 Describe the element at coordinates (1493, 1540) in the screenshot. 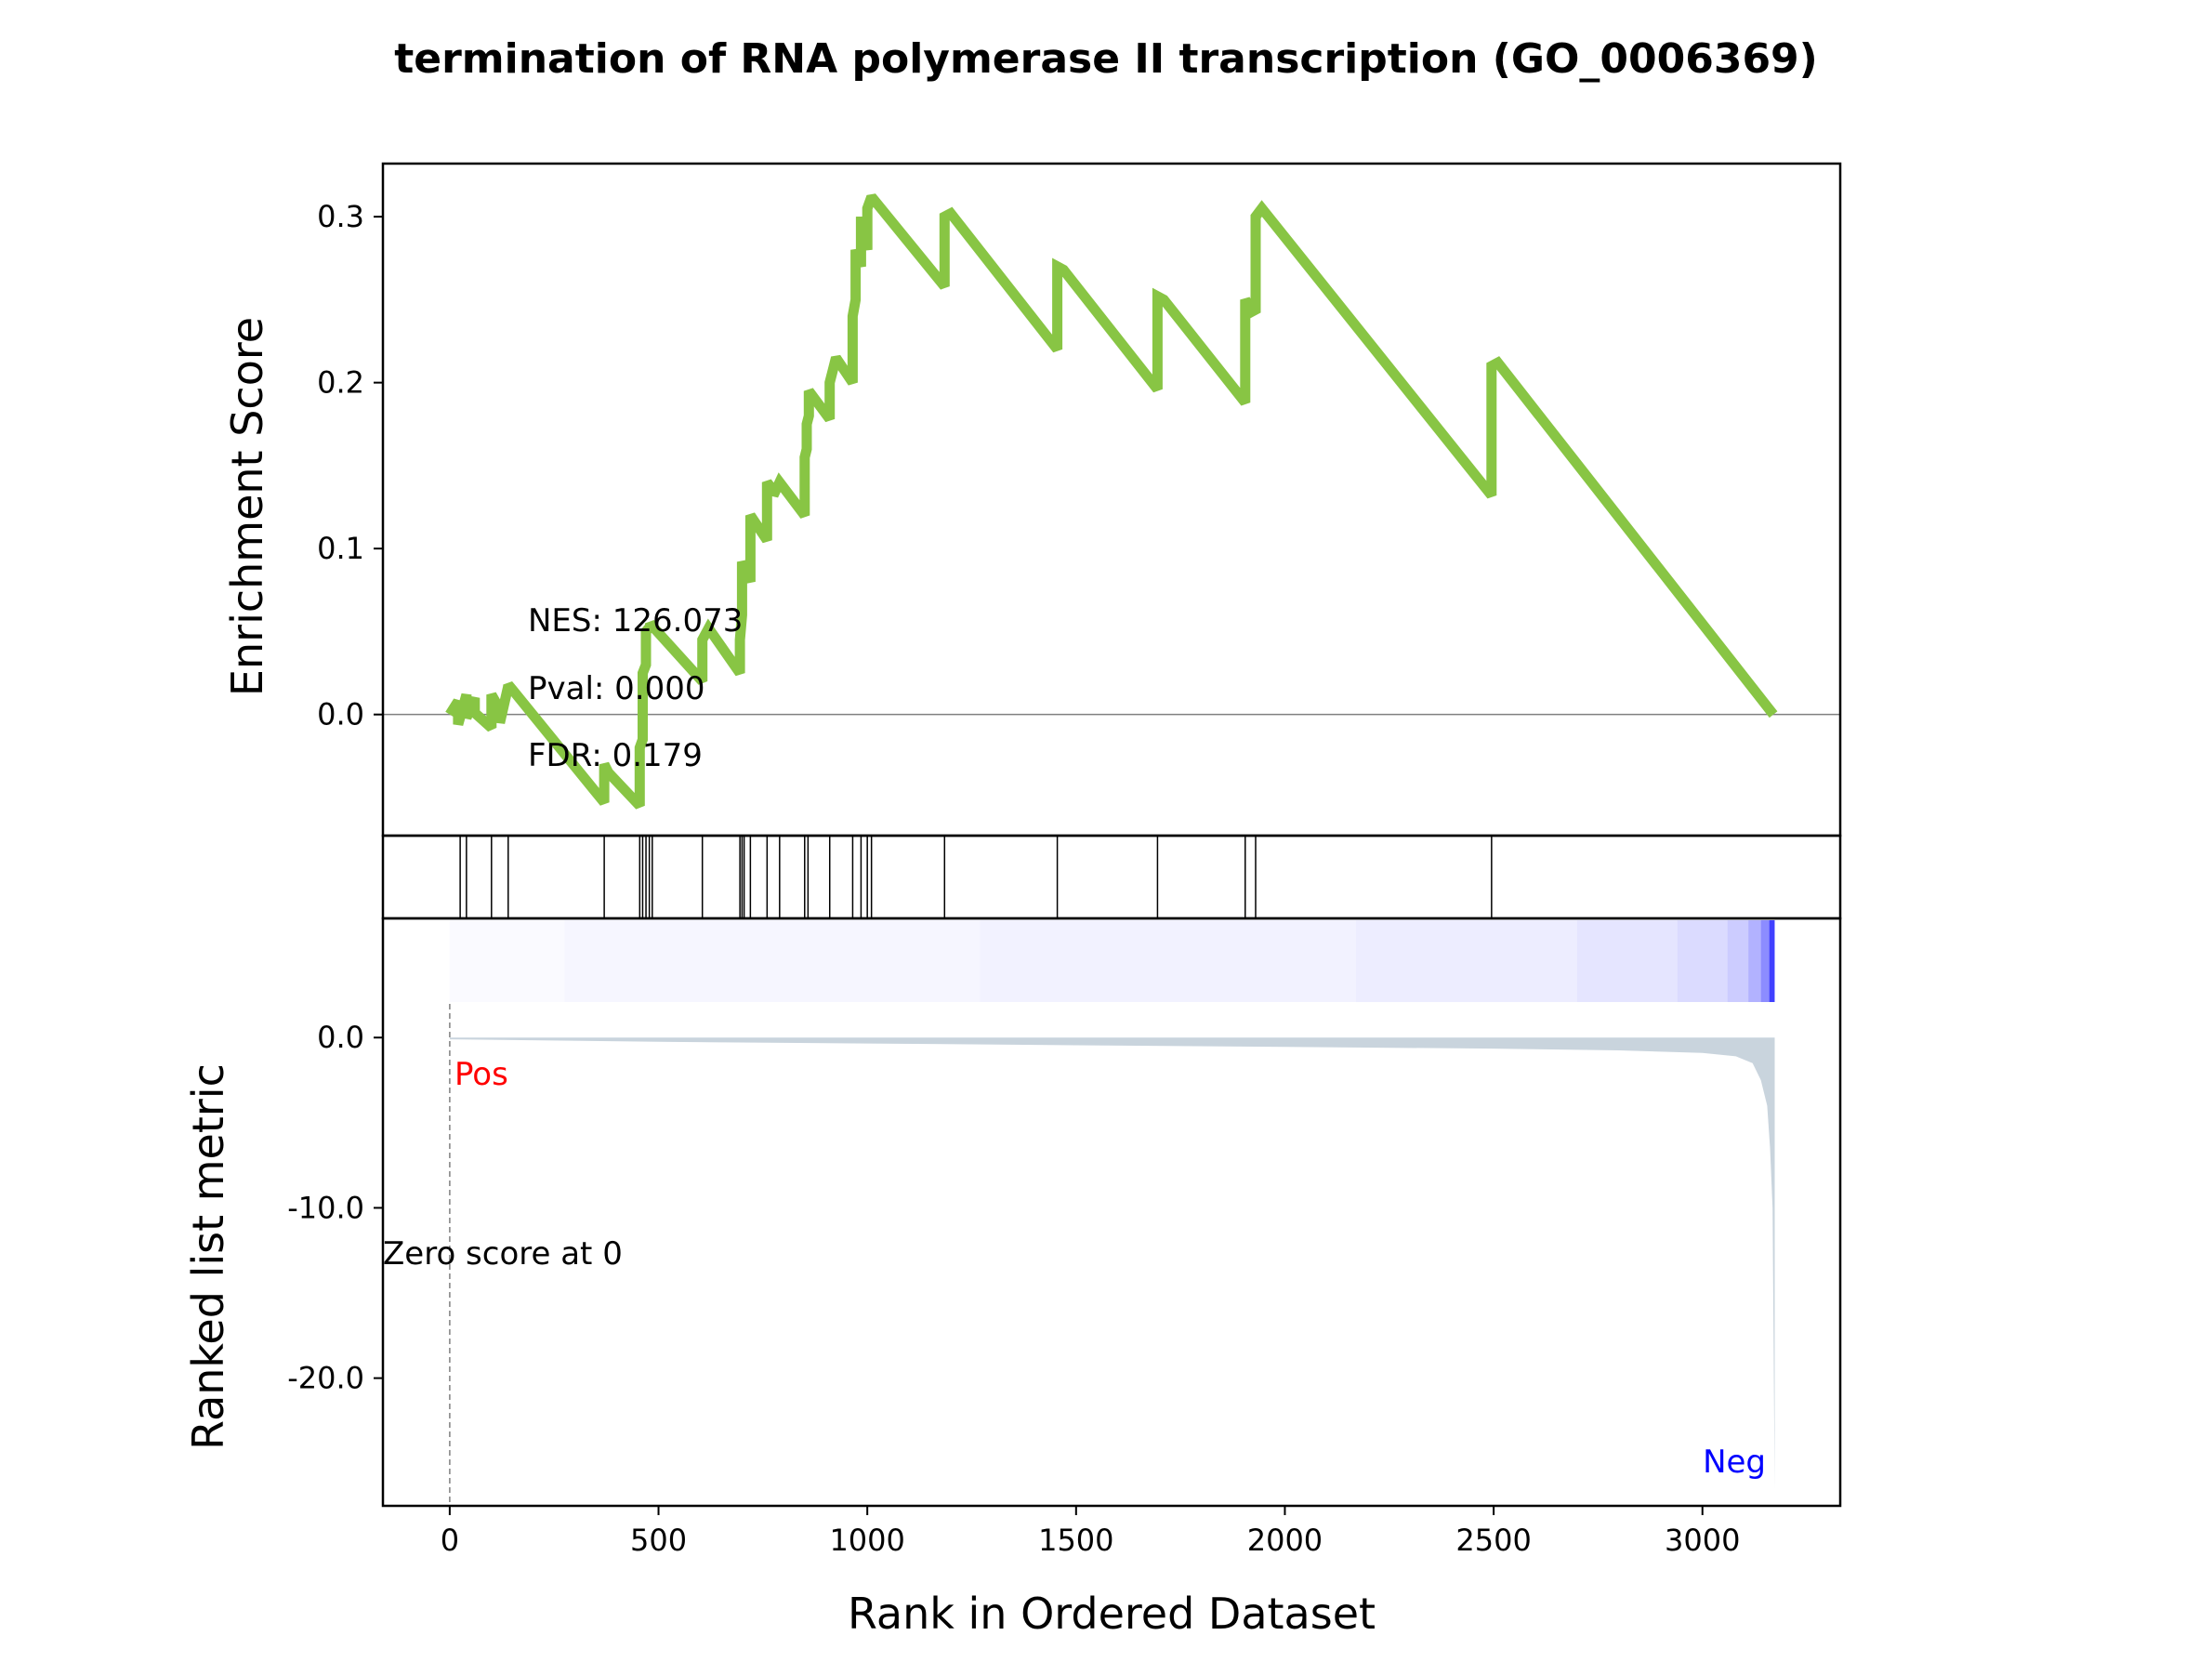

I see `x-tick-label: 2500` at that location.